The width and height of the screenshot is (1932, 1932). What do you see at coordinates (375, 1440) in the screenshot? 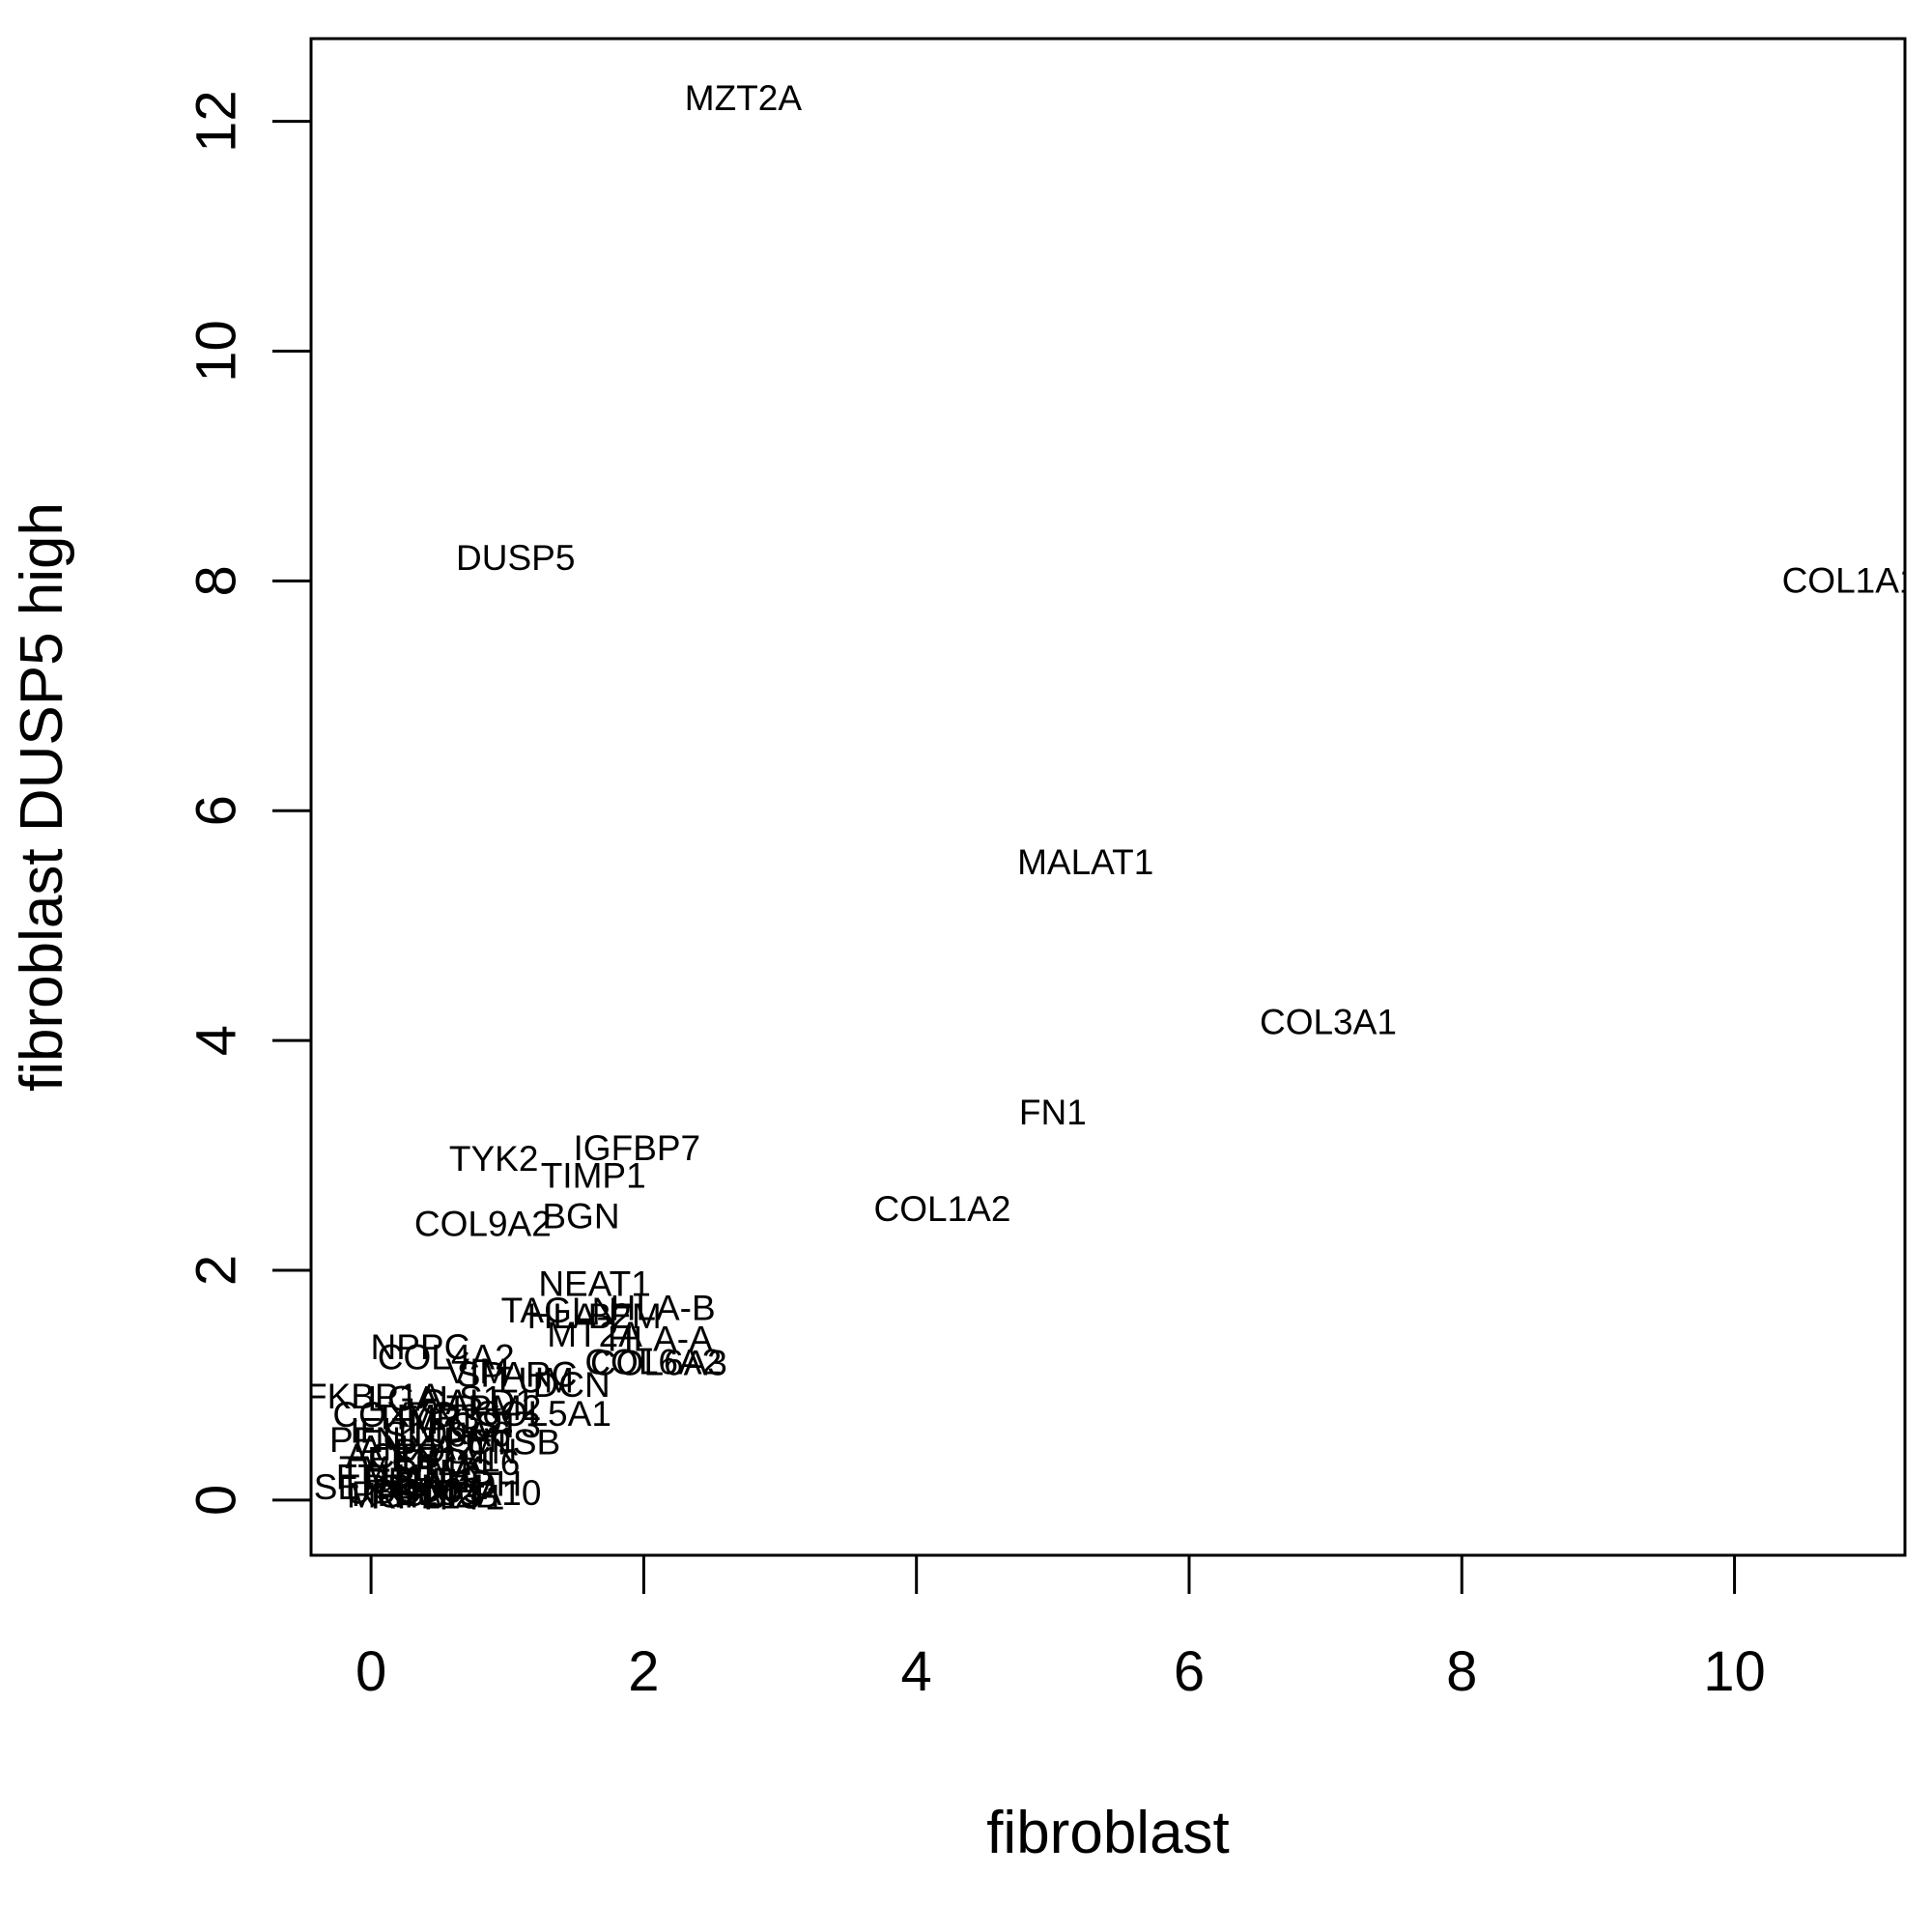
I see `point-label: PFN1` at bounding box center [375, 1440].